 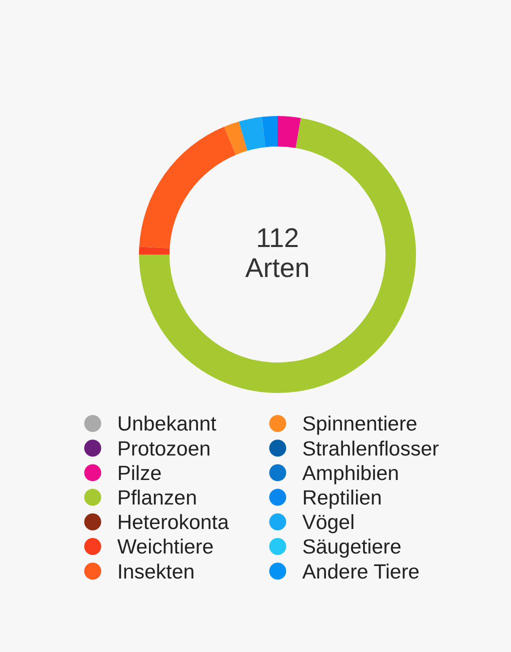 What do you see at coordinates (165, 547) in the screenshot?
I see `legend-label: Weichtiere` at bounding box center [165, 547].